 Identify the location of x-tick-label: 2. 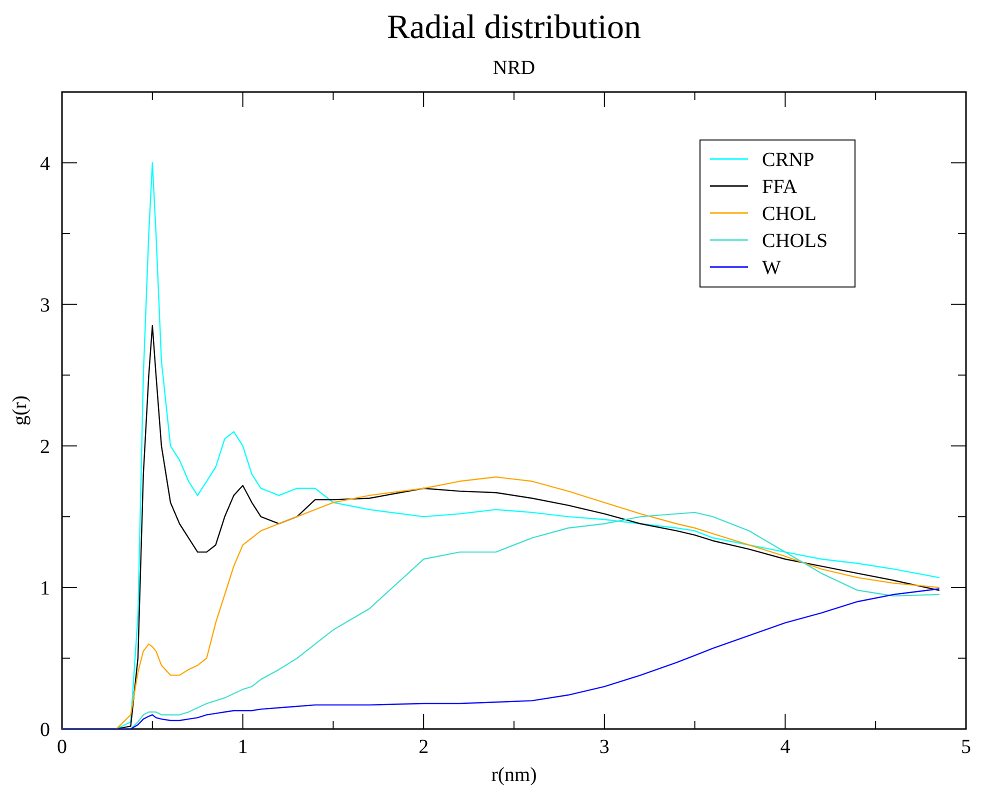
(423, 747).